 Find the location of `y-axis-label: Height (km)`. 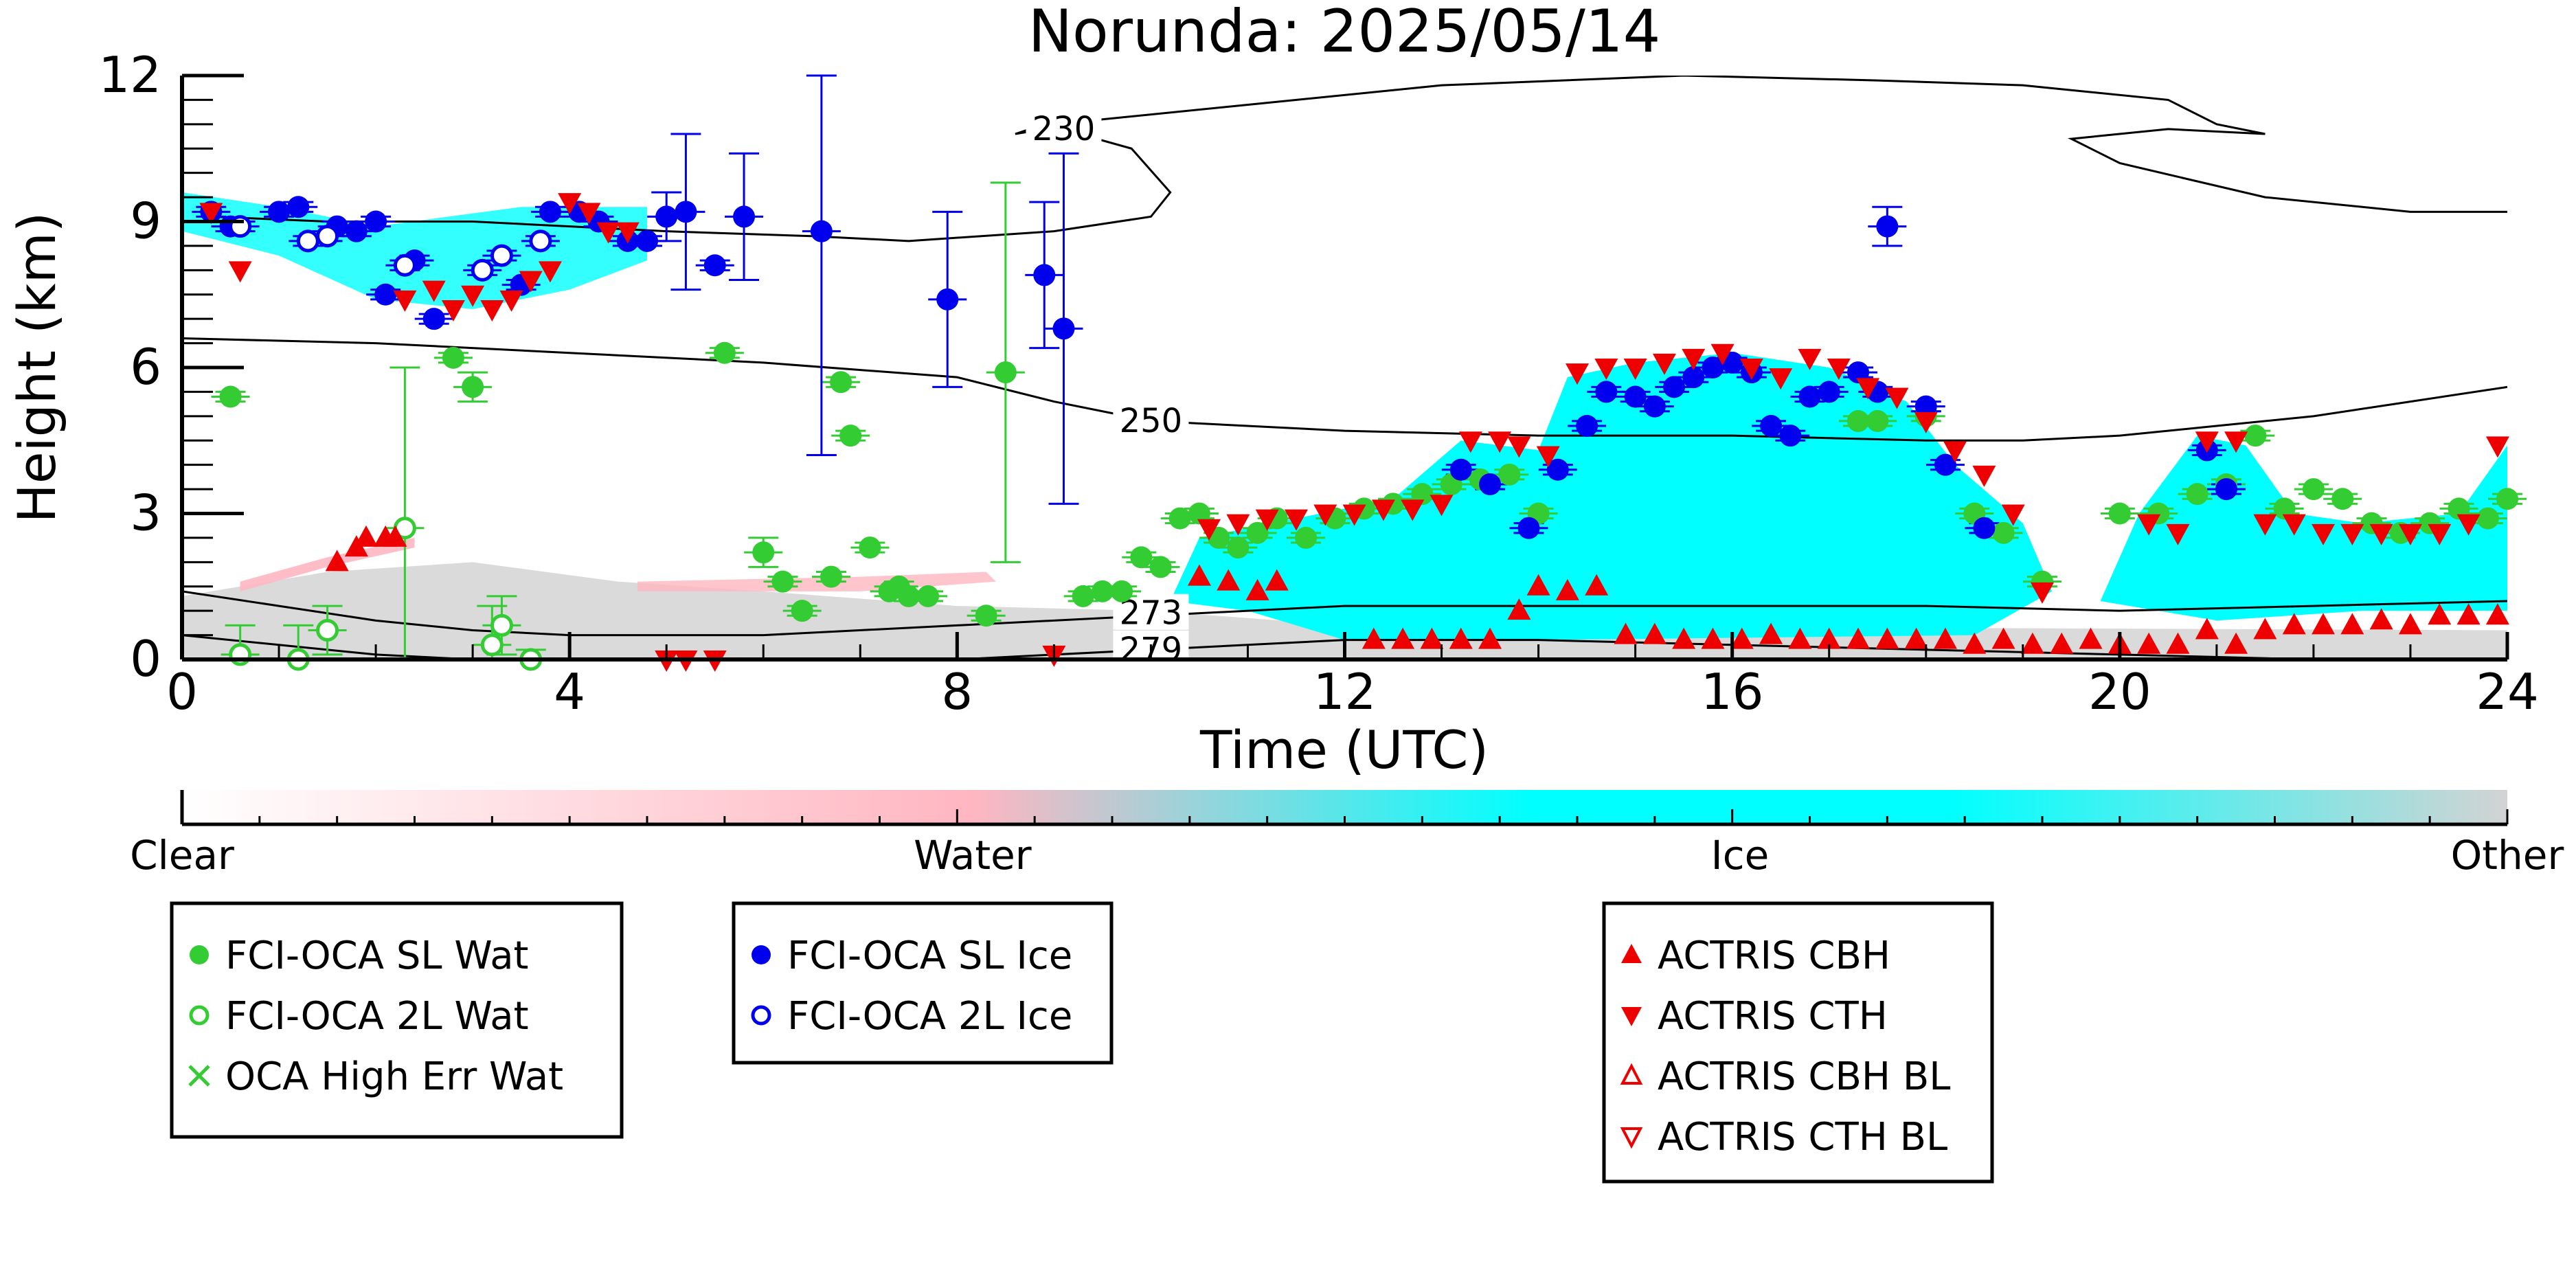

y-axis-label: Height (km) is located at coordinates (36, 367).